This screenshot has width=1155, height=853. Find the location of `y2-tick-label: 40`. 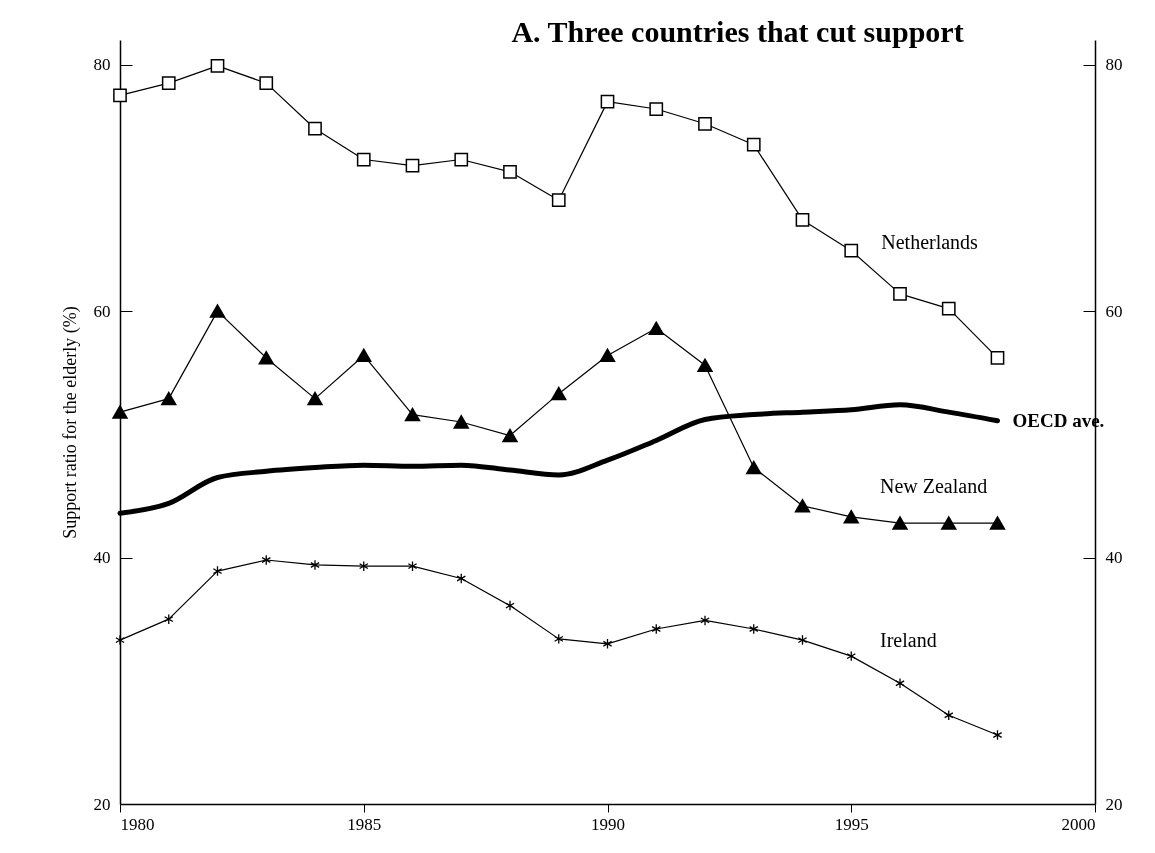

y2-tick-label: 40 is located at coordinates (1114, 558).